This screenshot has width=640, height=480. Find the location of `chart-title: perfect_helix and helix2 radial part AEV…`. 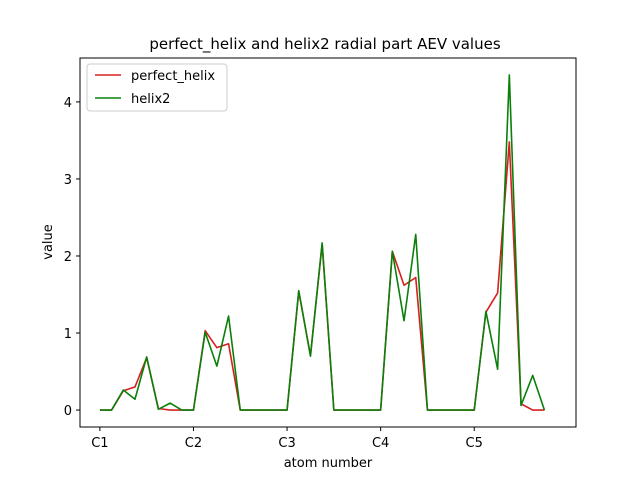

chart-title: perfect_helix and helix2 radial part AEV… is located at coordinates (324, 44).